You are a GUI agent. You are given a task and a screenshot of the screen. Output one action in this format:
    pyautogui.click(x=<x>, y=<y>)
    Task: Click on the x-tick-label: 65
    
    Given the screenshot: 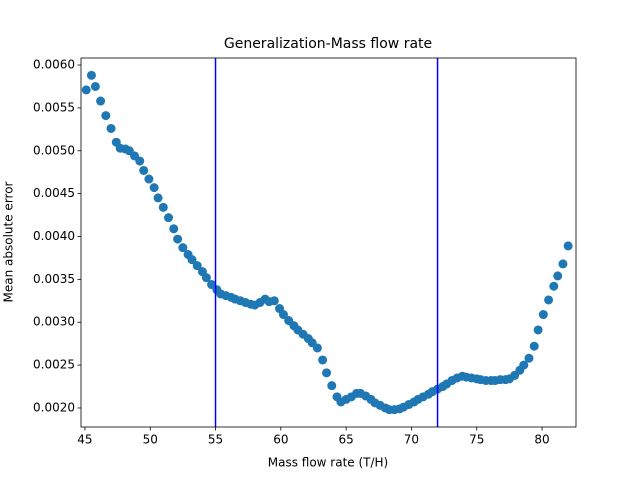 What is the action you would take?
    pyautogui.click(x=345, y=440)
    